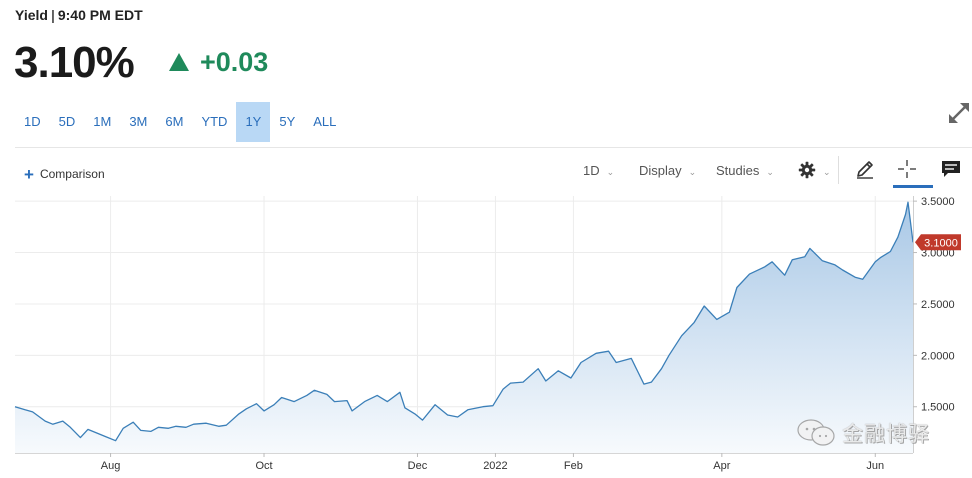  What do you see at coordinates (32, 121) in the screenshot?
I see `range-tab-1d: 1D` at bounding box center [32, 121].